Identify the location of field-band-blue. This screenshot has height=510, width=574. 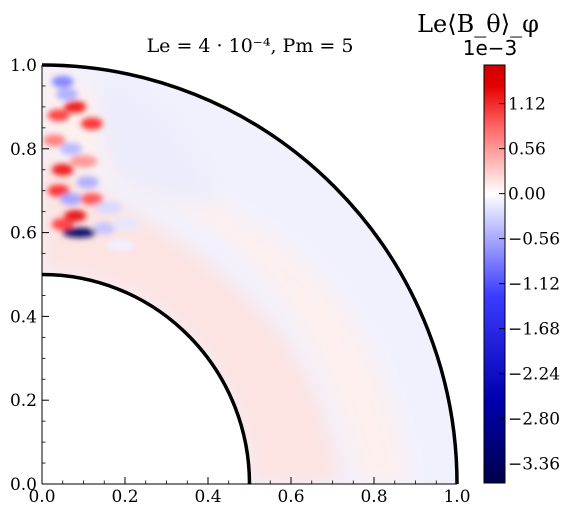
(160, 136).